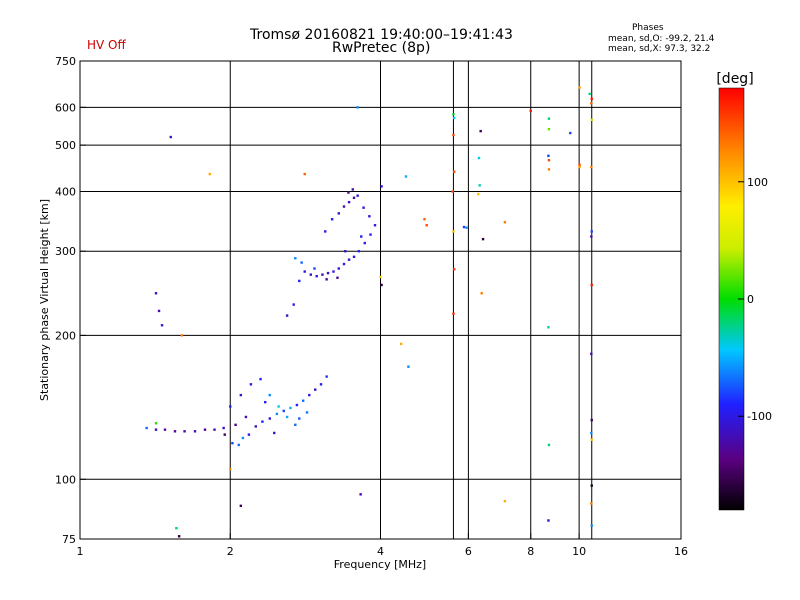 The height and width of the screenshot is (600, 800). What do you see at coordinates (381, 35) in the screenshot?
I see `chart-title: Tromsø 20160821 19:40:00–19:41:43` at bounding box center [381, 35].